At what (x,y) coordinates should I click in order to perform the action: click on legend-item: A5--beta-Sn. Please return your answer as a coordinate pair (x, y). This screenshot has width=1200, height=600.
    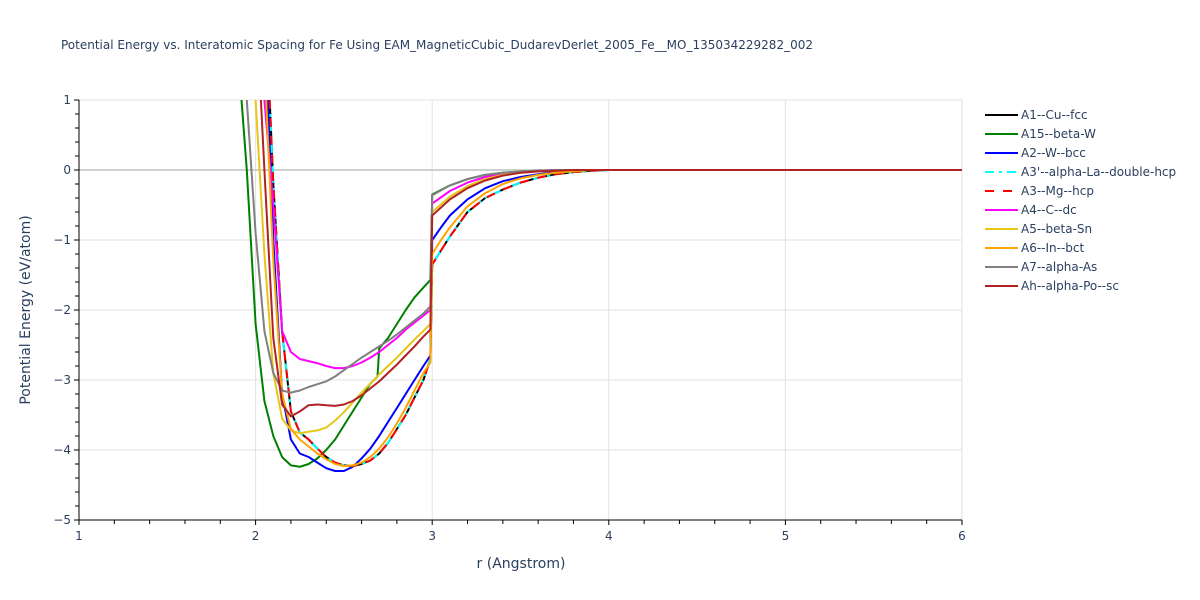
    Looking at the image, I should click on (1080, 228).